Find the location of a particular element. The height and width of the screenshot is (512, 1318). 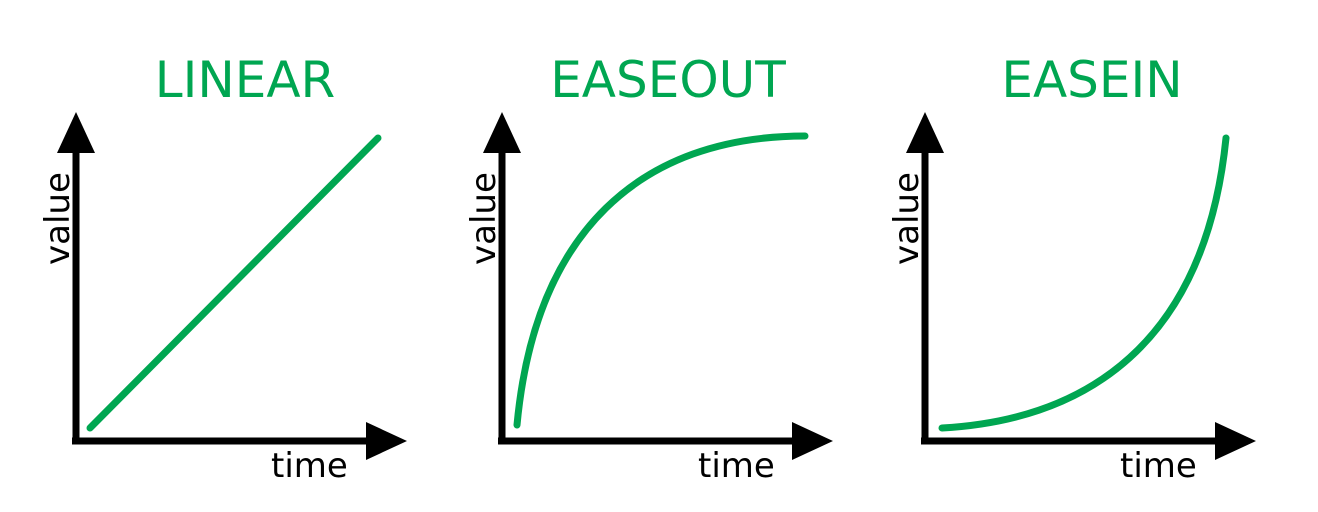

panel-title: LINEAR is located at coordinates (245, 80).